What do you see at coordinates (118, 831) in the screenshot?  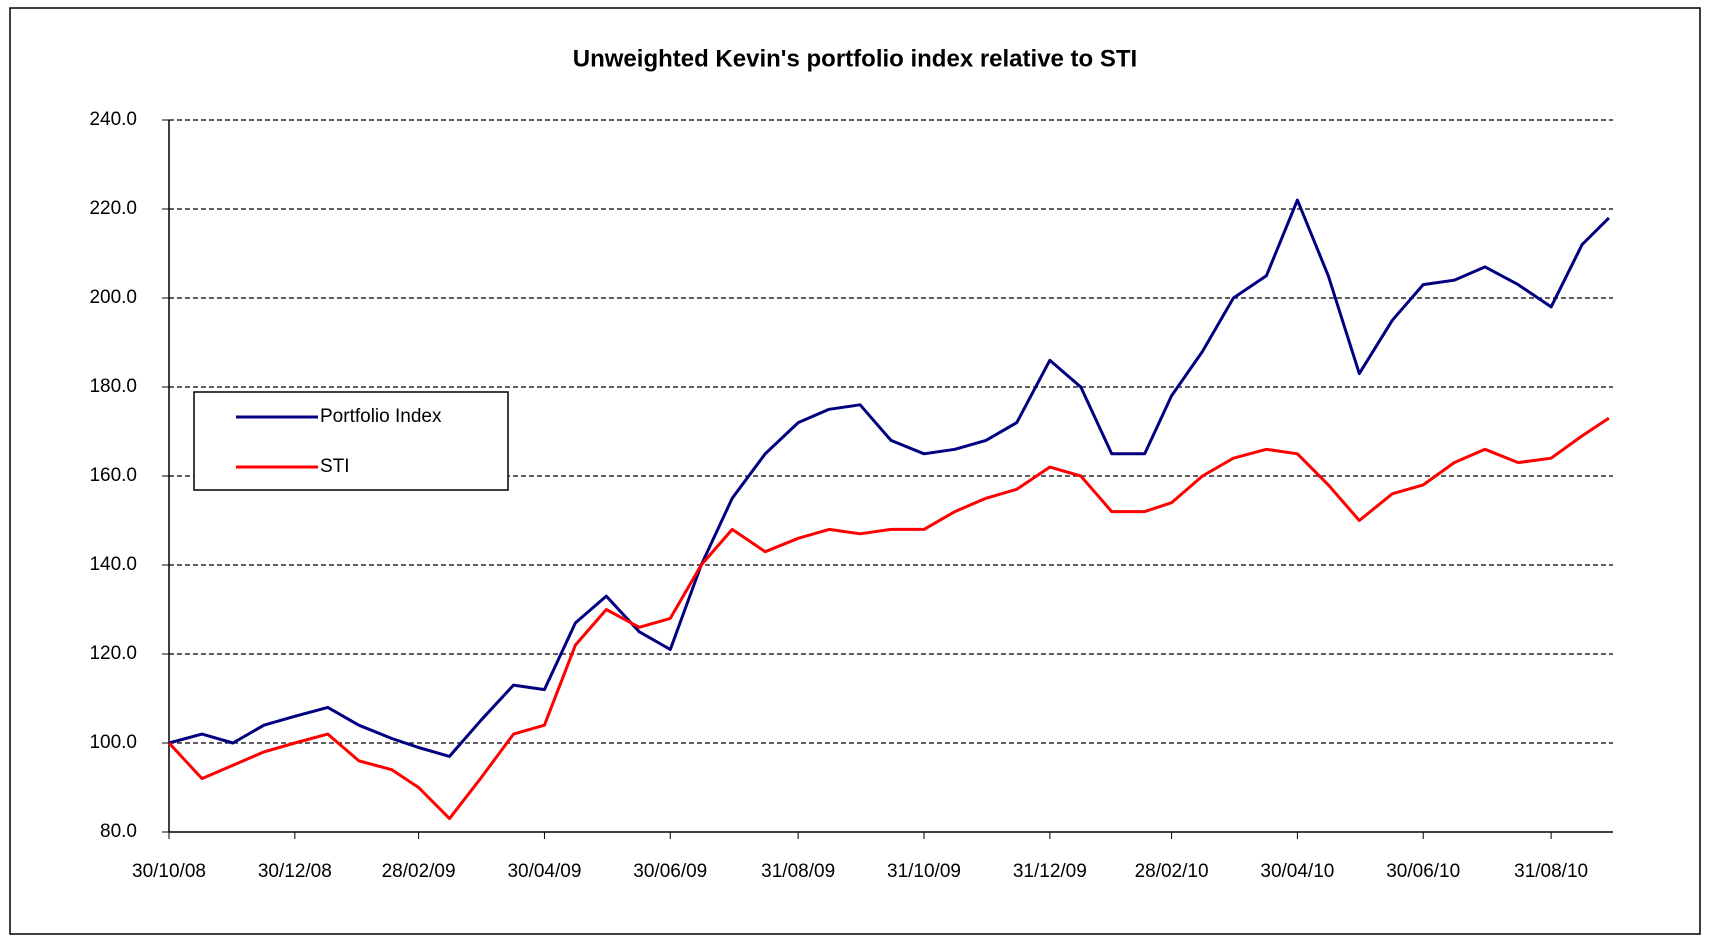 I see `y-tick-label: 80.0` at bounding box center [118, 831].